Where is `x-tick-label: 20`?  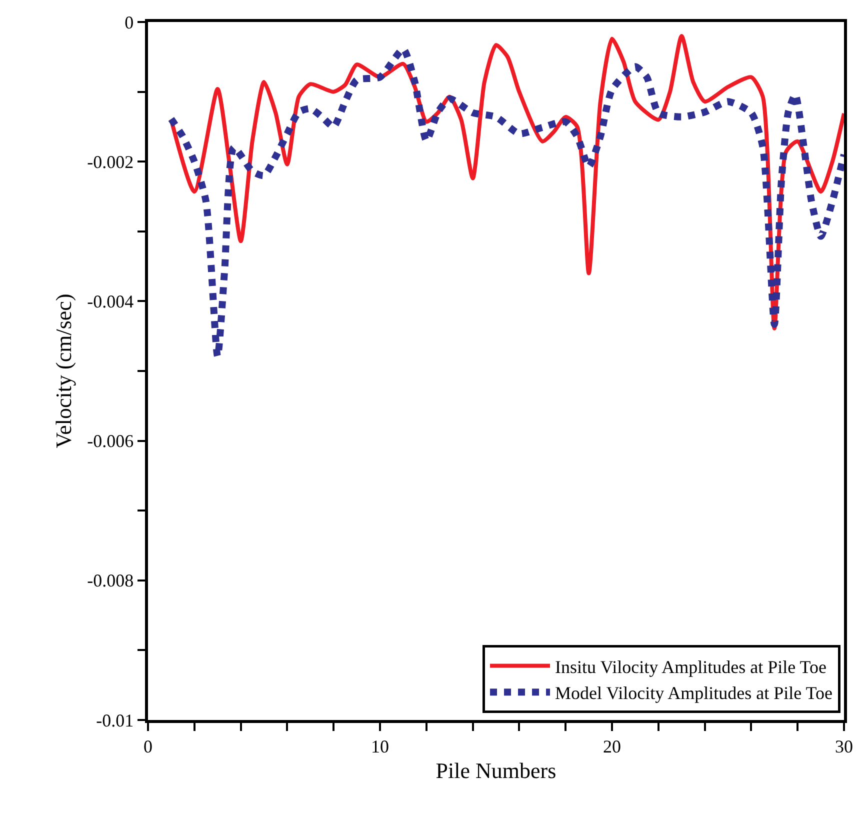 x-tick-label: 20 is located at coordinates (612, 746).